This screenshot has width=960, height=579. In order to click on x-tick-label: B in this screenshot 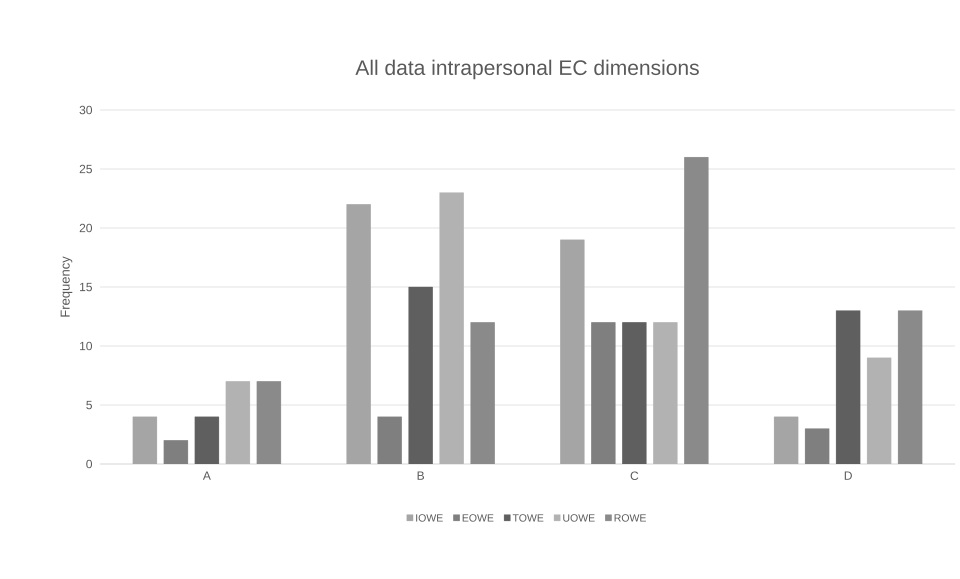, I will do `click(421, 476)`.